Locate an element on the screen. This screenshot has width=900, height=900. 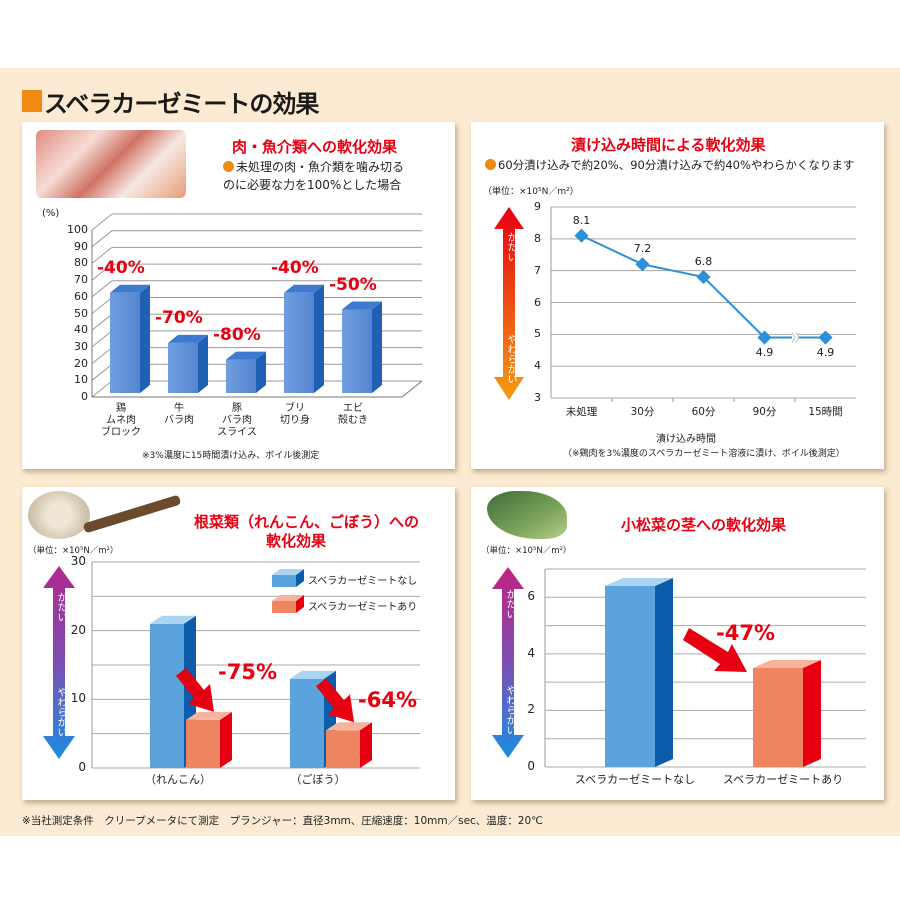
y-tick: 2 is located at coordinates (531, 709).